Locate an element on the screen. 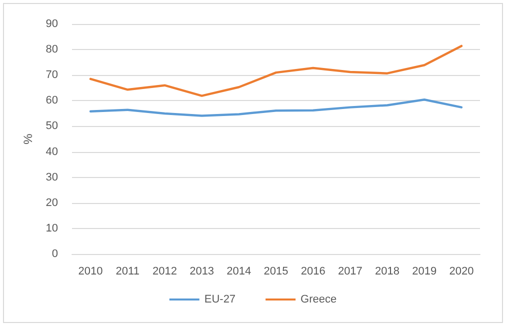 The width and height of the screenshot is (508, 328). y-tick-label: 30 is located at coordinates (52, 177).